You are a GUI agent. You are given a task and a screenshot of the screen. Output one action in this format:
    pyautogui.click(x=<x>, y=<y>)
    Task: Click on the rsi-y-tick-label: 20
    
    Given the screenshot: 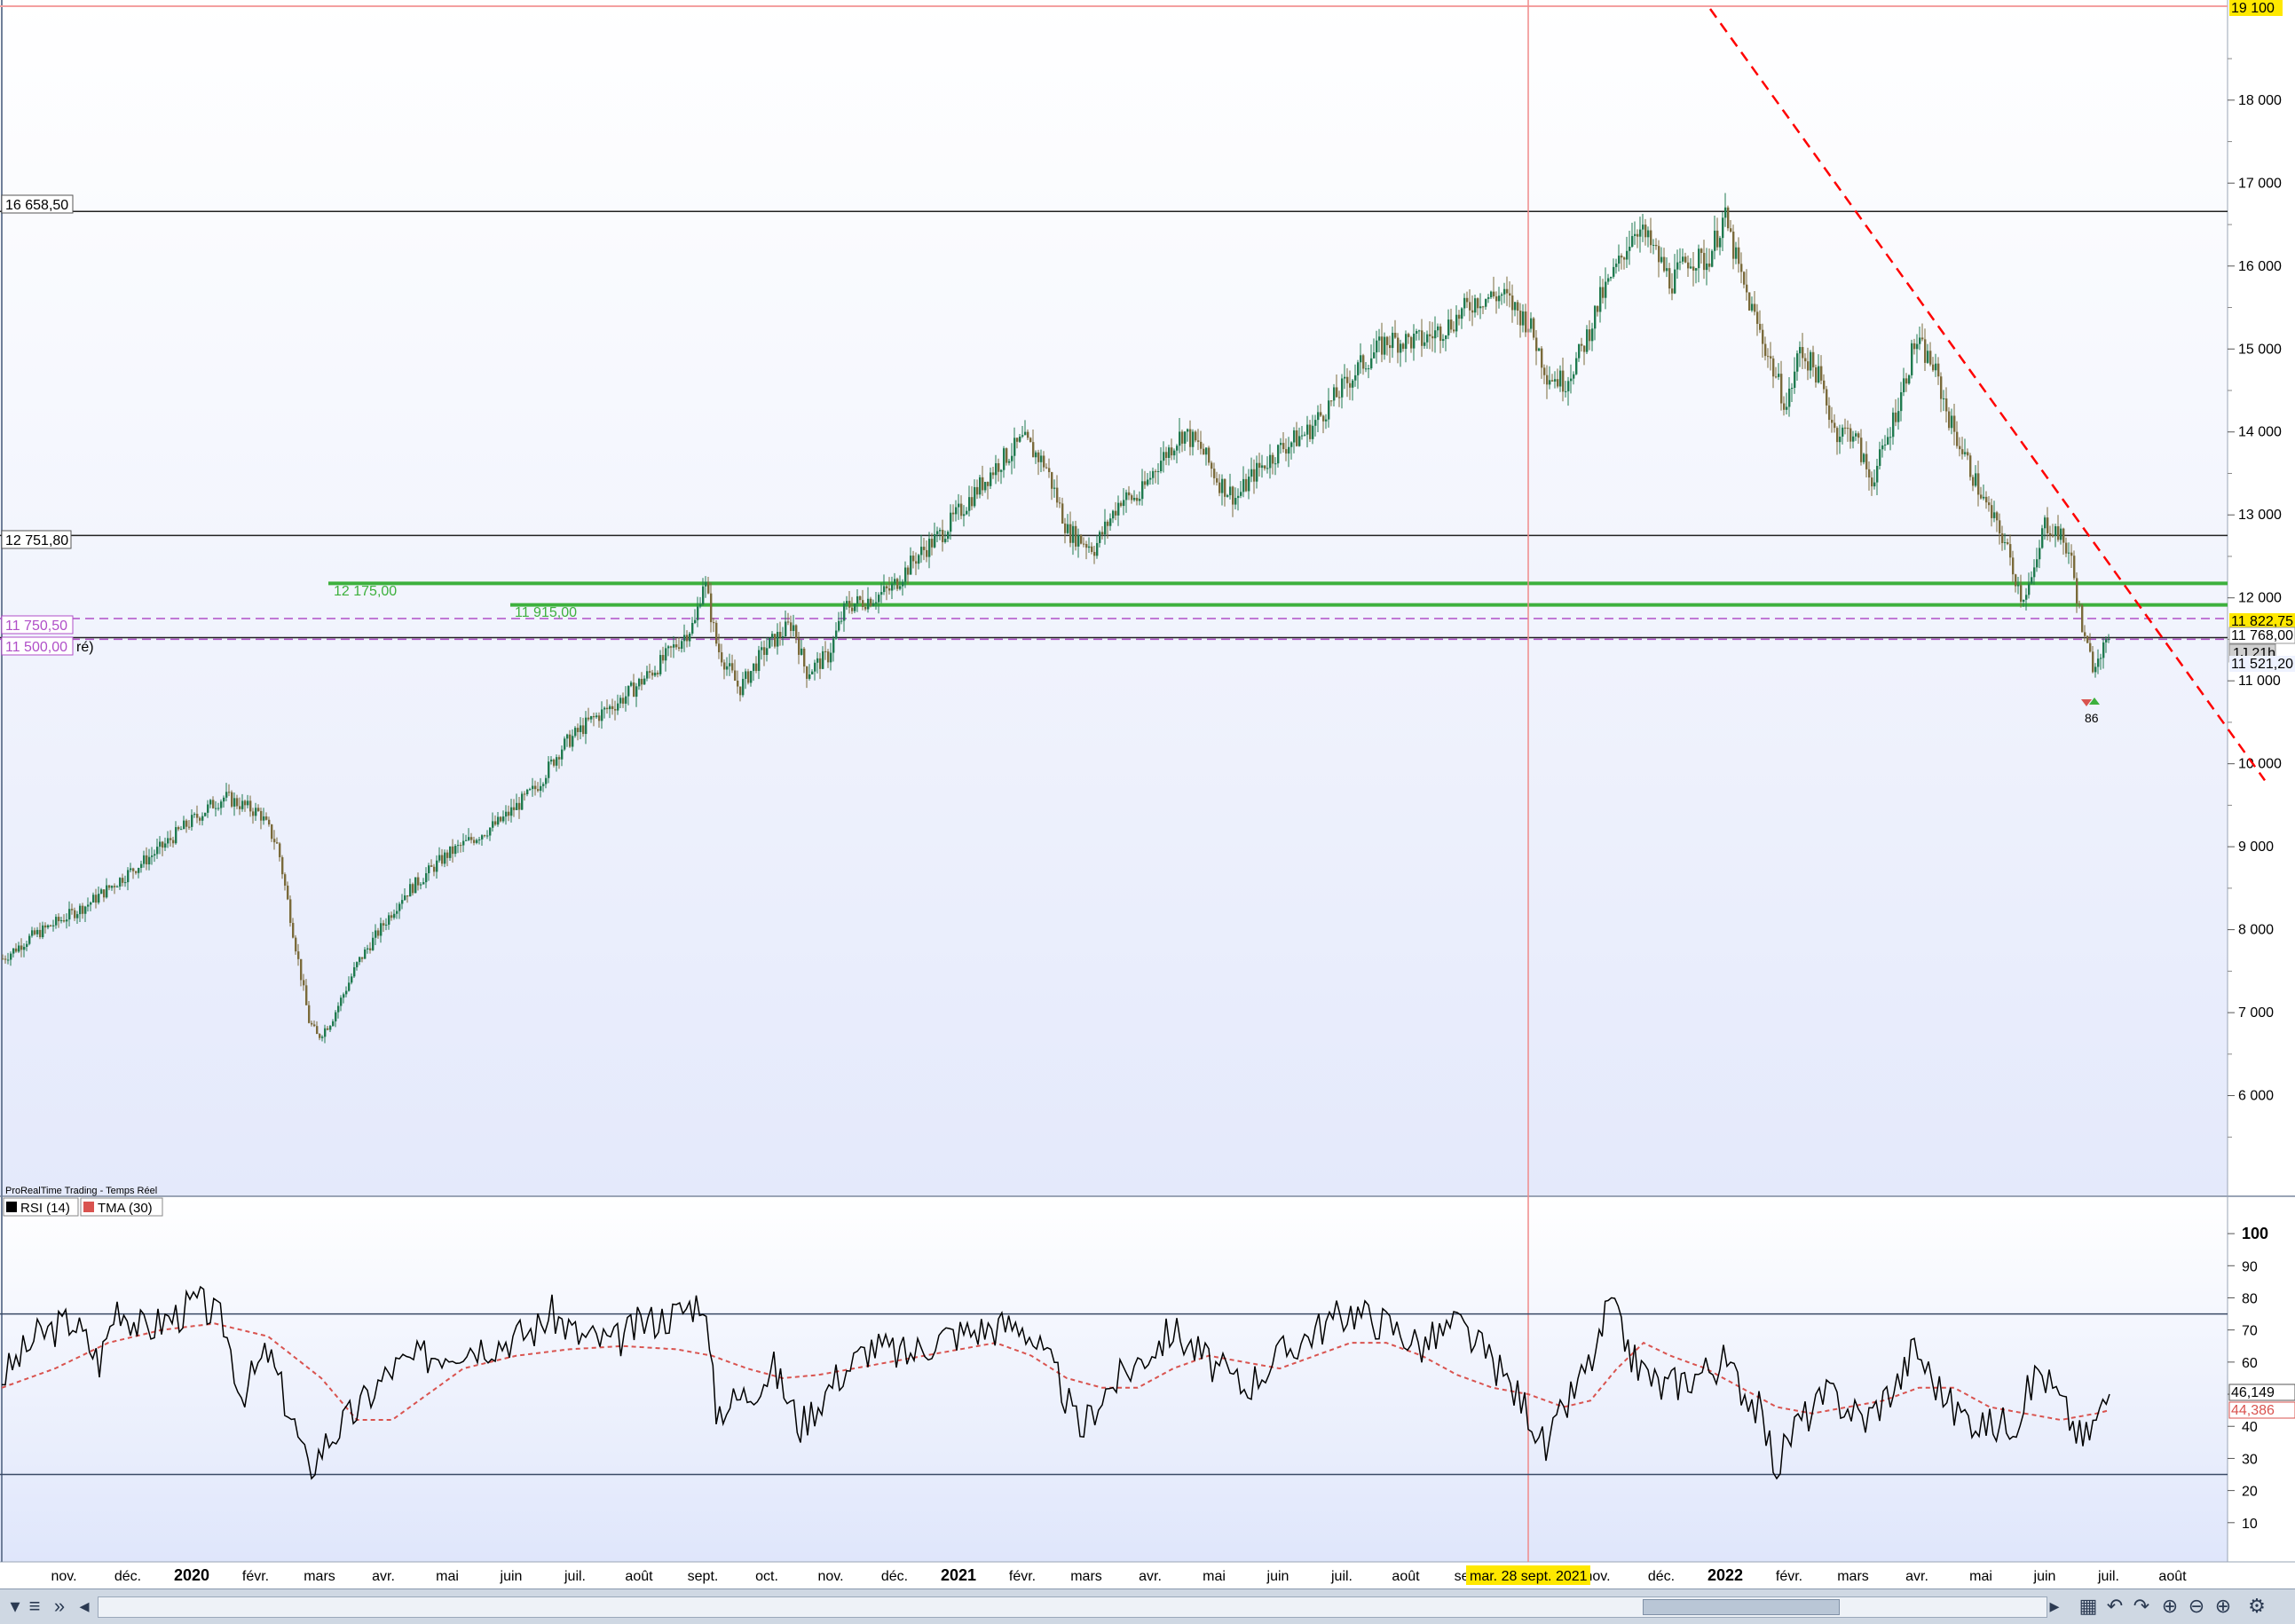 What is the action you would take?
    pyautogui.click(x=2250, y=1493)
    